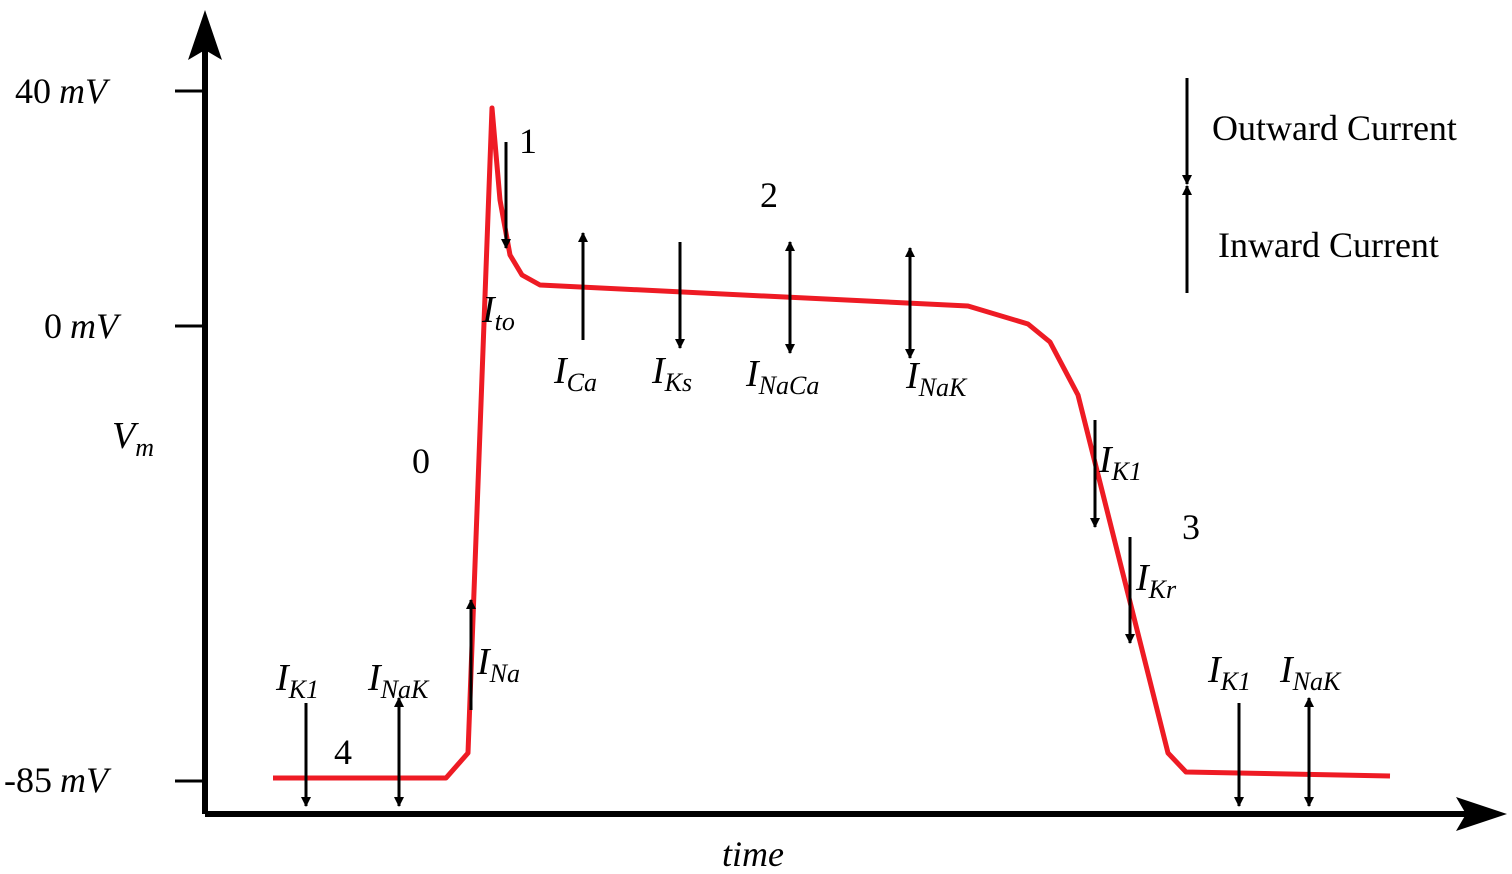 This screenshot has height=874, width=1512. Describe the element at coordinates (769, 195) in the screenshot. I see `phase-label-2: 2` at that location.